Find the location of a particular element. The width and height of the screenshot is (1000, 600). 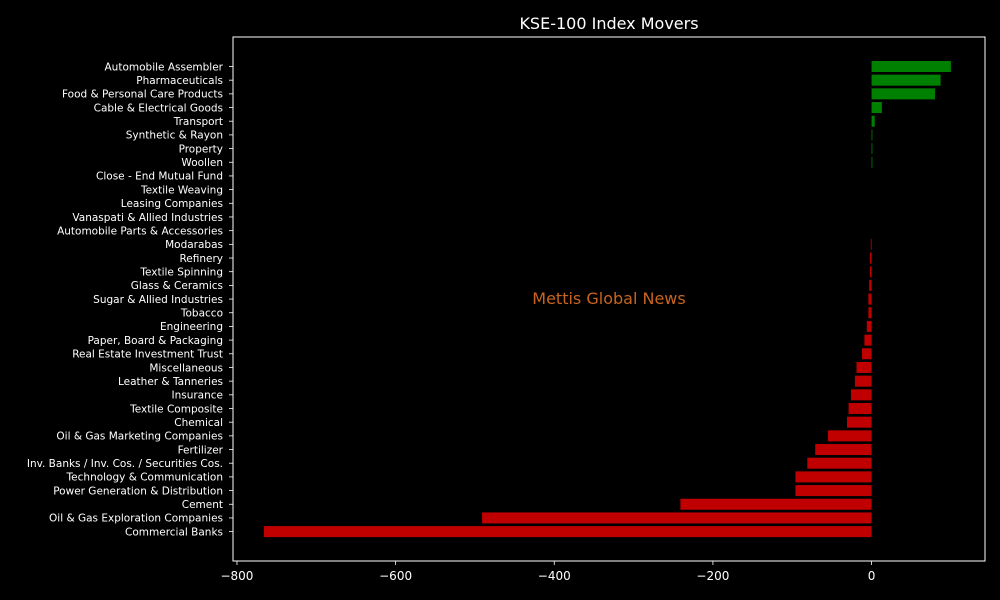

category-label: Cement is located at coordinates (202, 505).